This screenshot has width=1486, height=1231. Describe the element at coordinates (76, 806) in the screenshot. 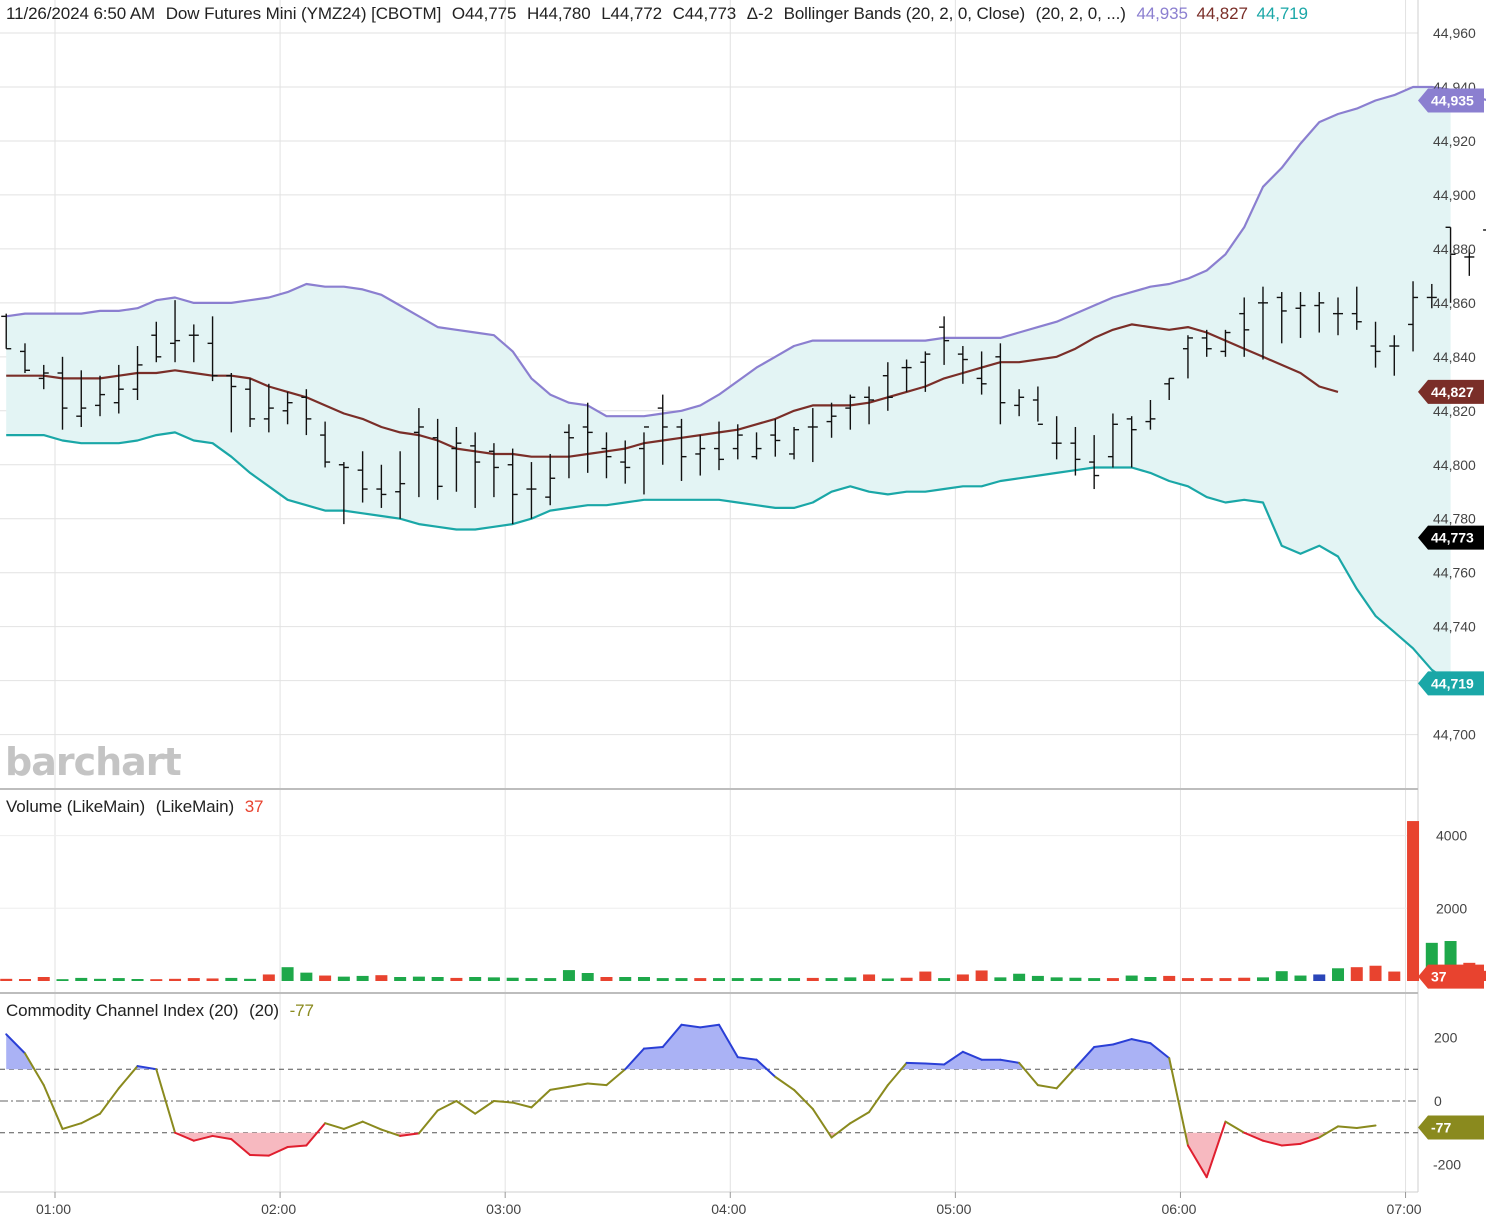

I see `volume-title: Volume (LikeMain)` at that location.